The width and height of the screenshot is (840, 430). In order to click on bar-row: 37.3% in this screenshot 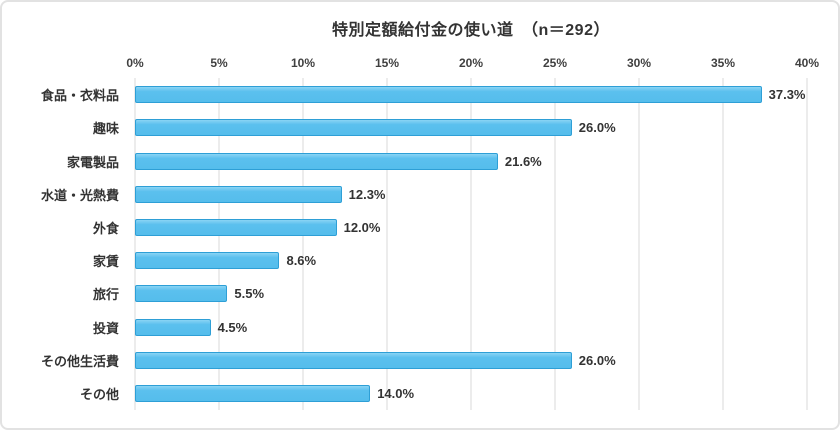, I will do `click(471, 94)`.